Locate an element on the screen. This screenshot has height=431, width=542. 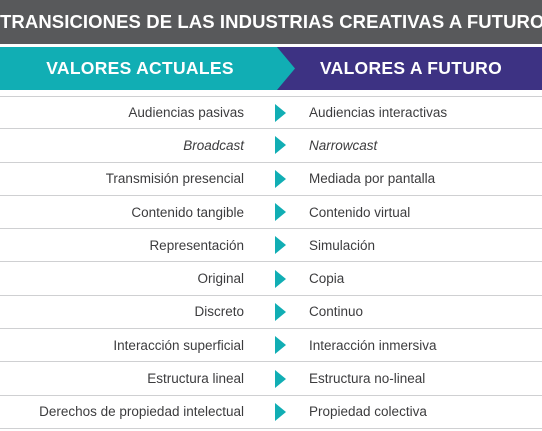
future-value: Simulación is located at coordinates (342, 245).